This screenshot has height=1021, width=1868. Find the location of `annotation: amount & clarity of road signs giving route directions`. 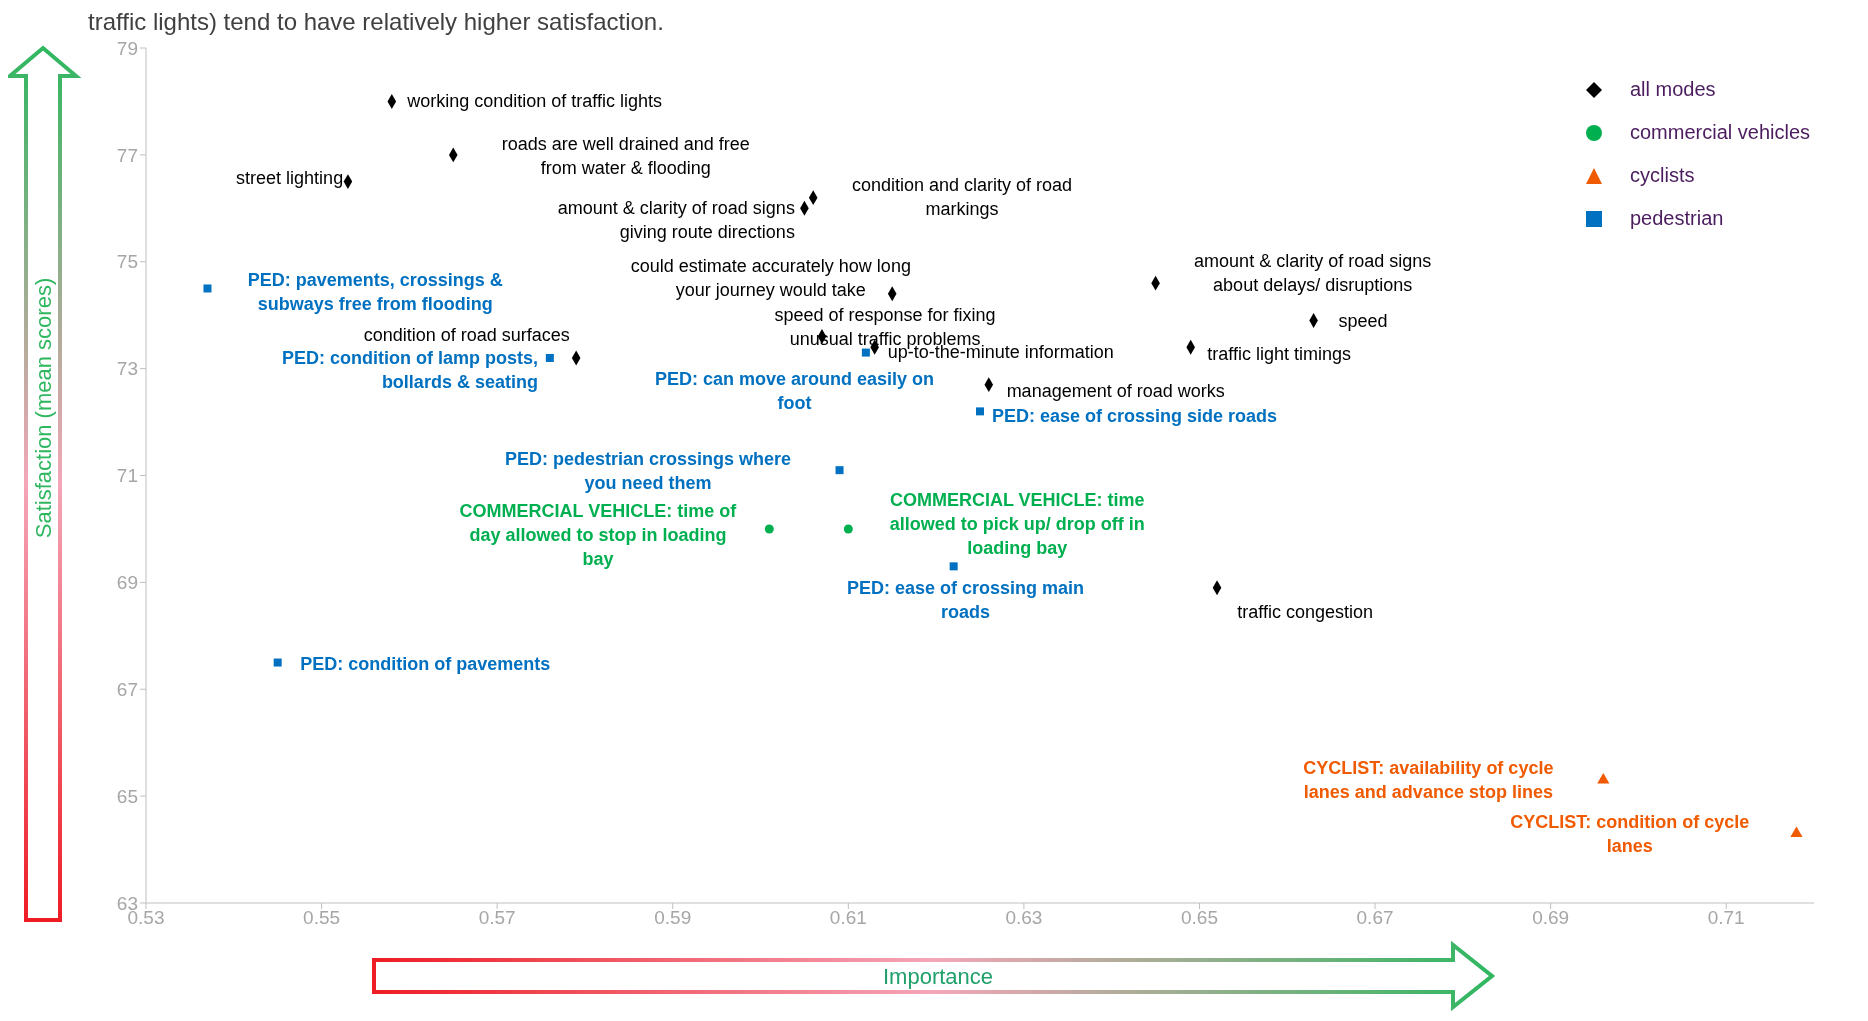

annotation: amount & clarity of road signs giving route directions is located at coordinates (676, 220).